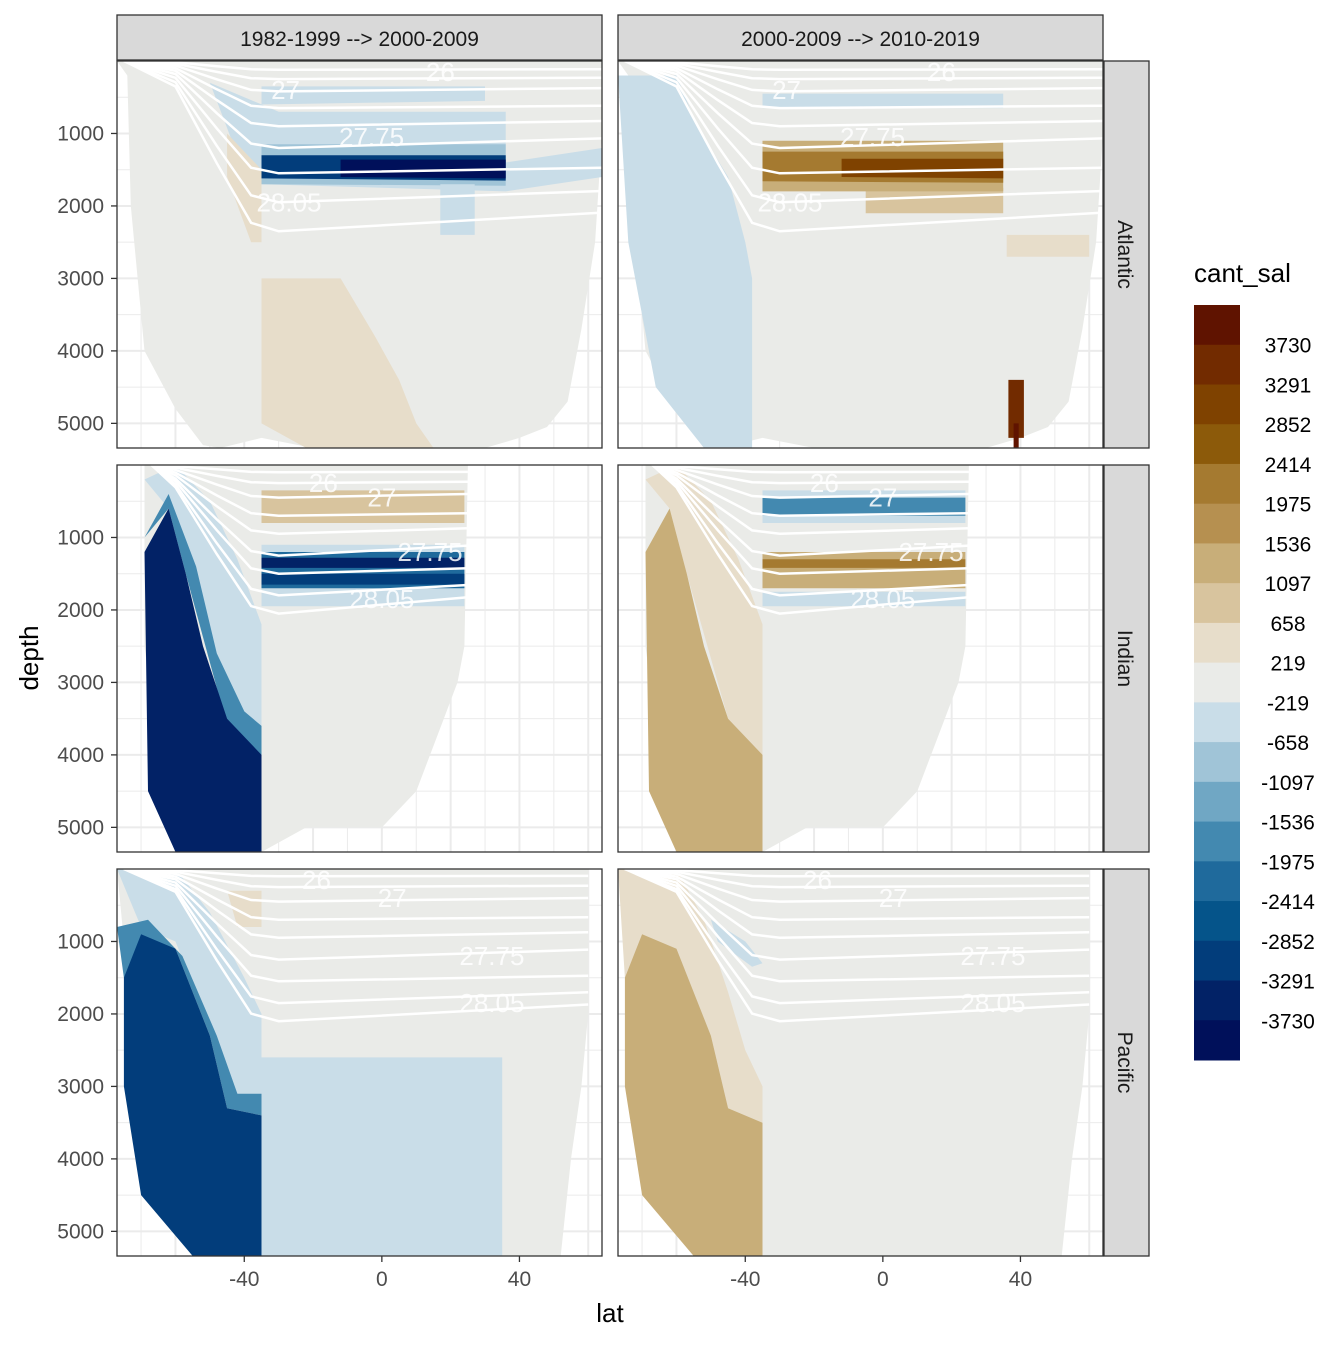  Describe the element at coordinates (29, 657) in the screenshot. I see `y-axis-title: depth` at that location.